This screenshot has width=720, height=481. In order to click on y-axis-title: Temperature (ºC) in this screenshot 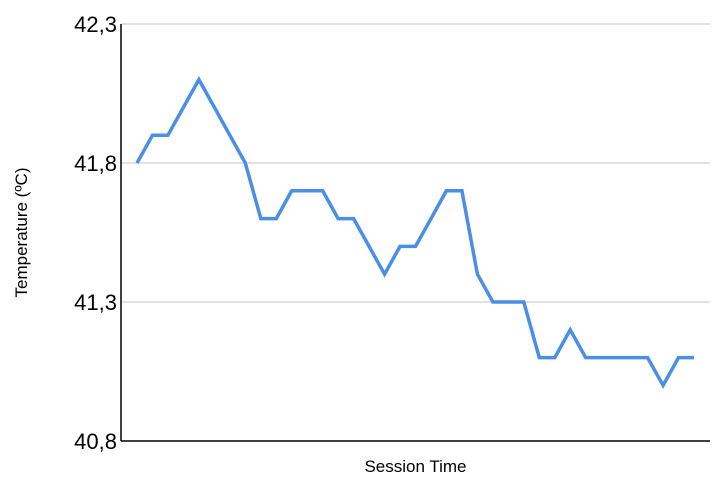, I will do `click(21, 233)`.